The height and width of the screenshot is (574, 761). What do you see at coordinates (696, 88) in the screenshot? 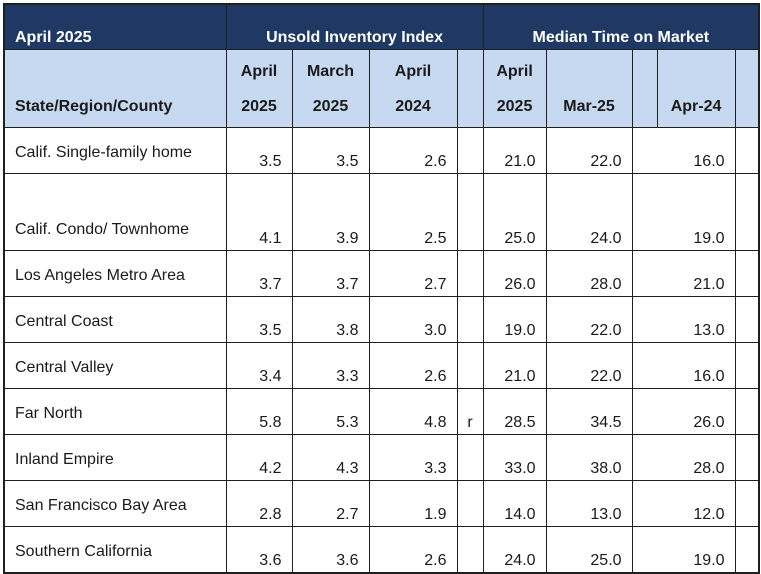
I see `header-mkt-prev-year: Apr-24` at bounding box center [696, 88].